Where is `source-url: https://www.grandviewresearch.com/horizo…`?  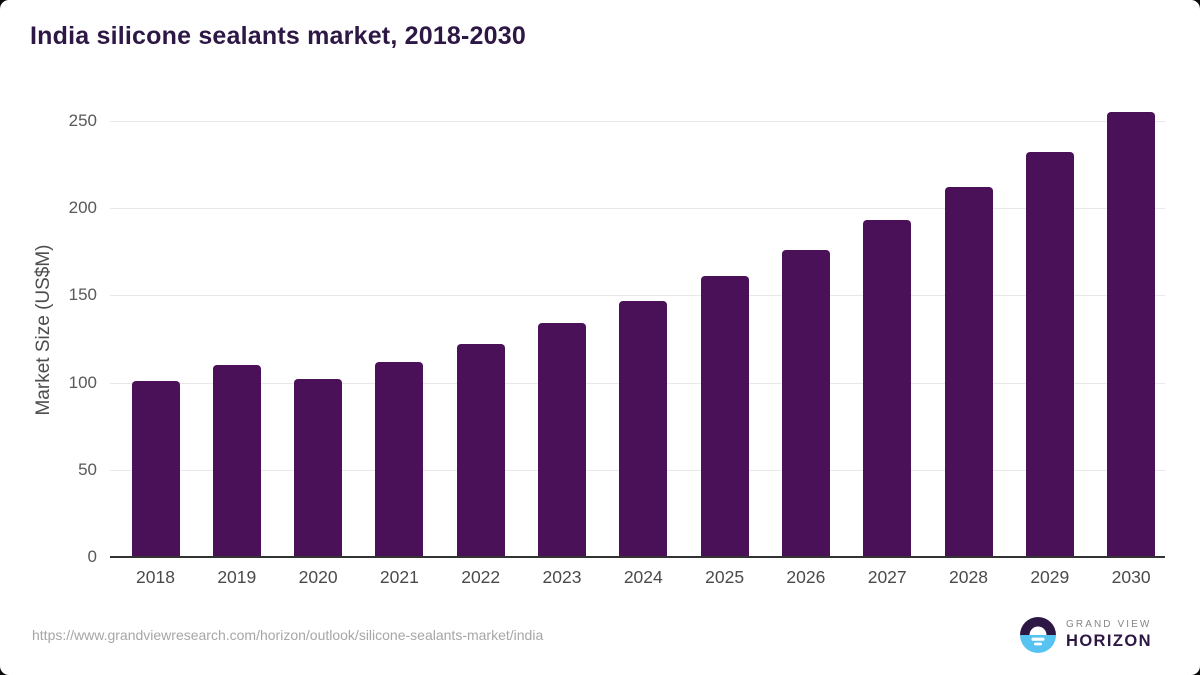
source-url: https://www.grandviewresearch.com/horizo… is located at coordinates (288, 635).